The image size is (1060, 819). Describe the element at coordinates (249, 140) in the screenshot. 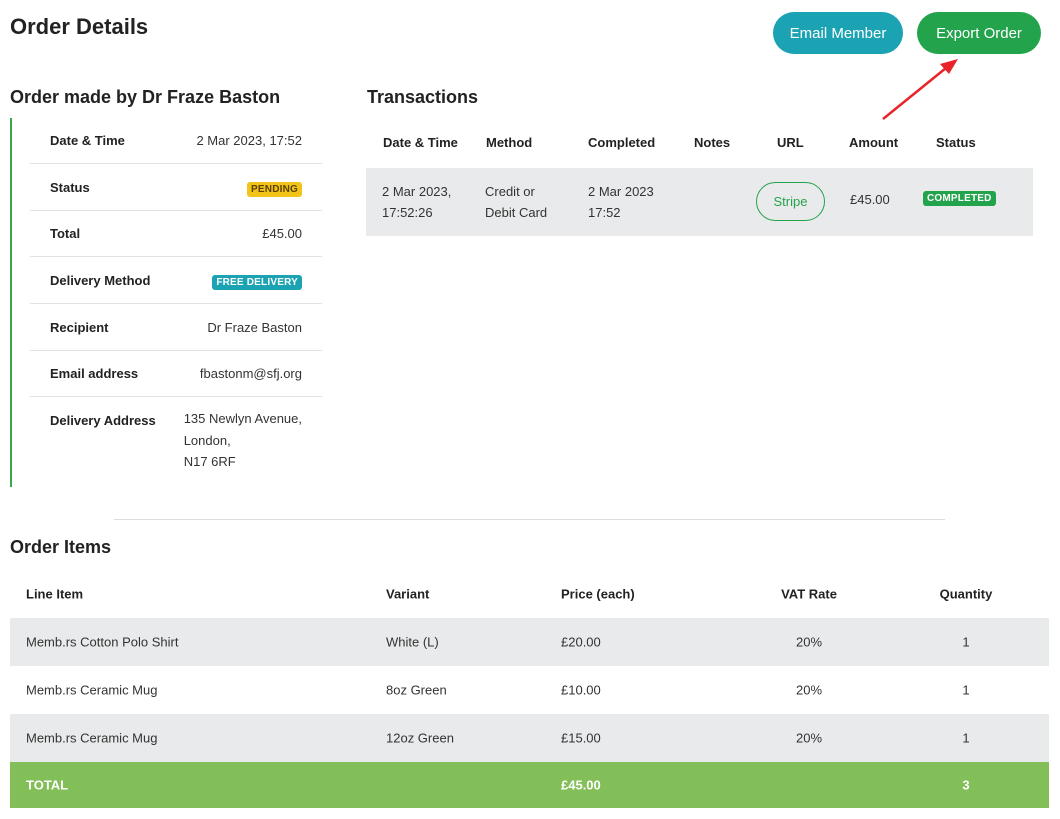

I see `summary-value: 2 Mar 2023, 17:52` at that location.